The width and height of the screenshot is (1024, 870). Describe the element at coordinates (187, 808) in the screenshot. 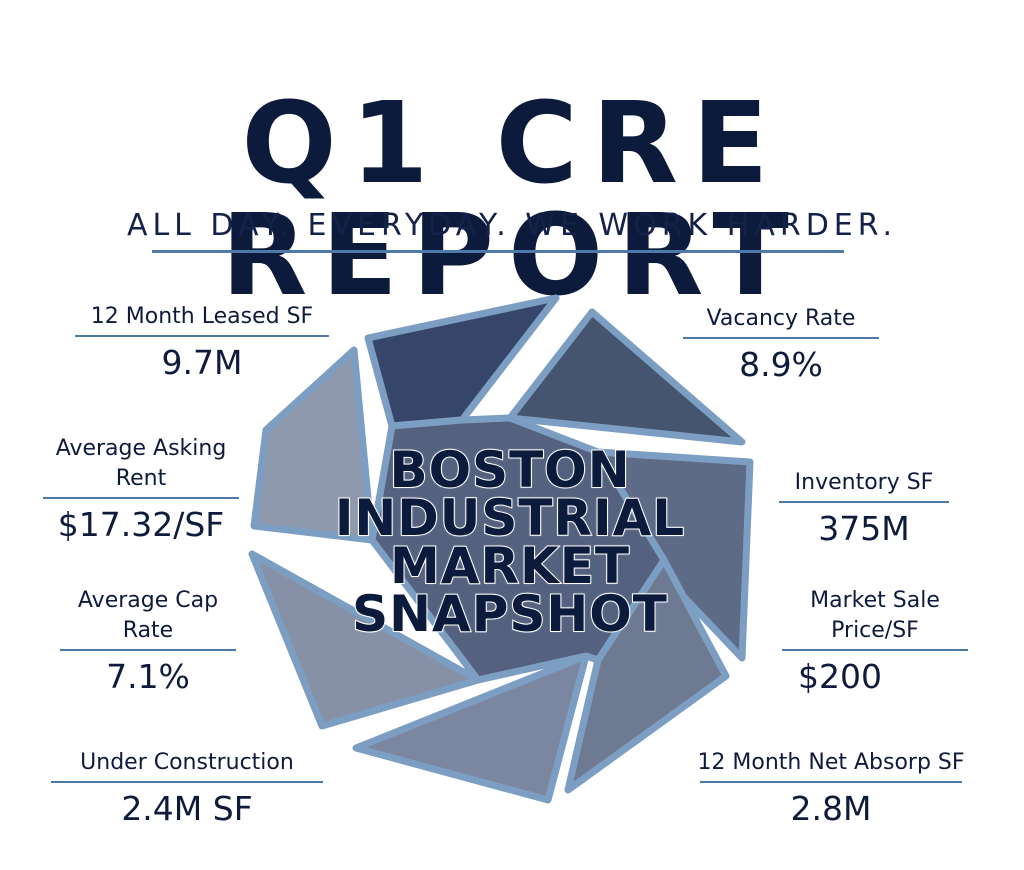

I see `stat-value: 2.4M SF` at that location.